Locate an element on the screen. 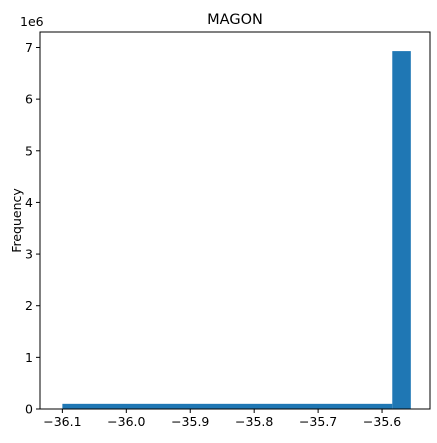 This screenshot has height=443, width=437. y-tick-label: 5 is located at coordinates (29, 150).